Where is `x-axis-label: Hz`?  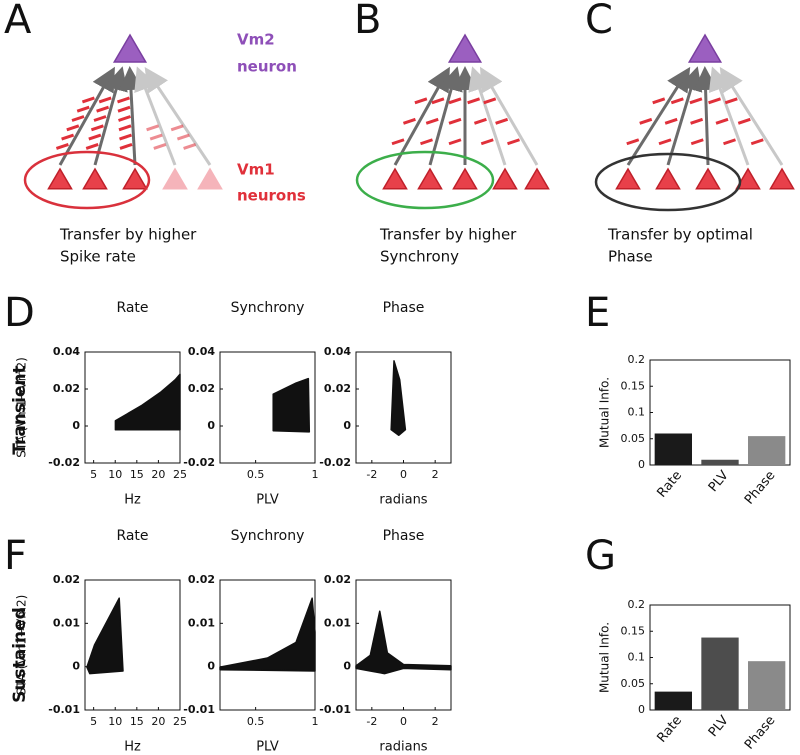 x-axis-label: Hz is located at coordinates (132, 500).